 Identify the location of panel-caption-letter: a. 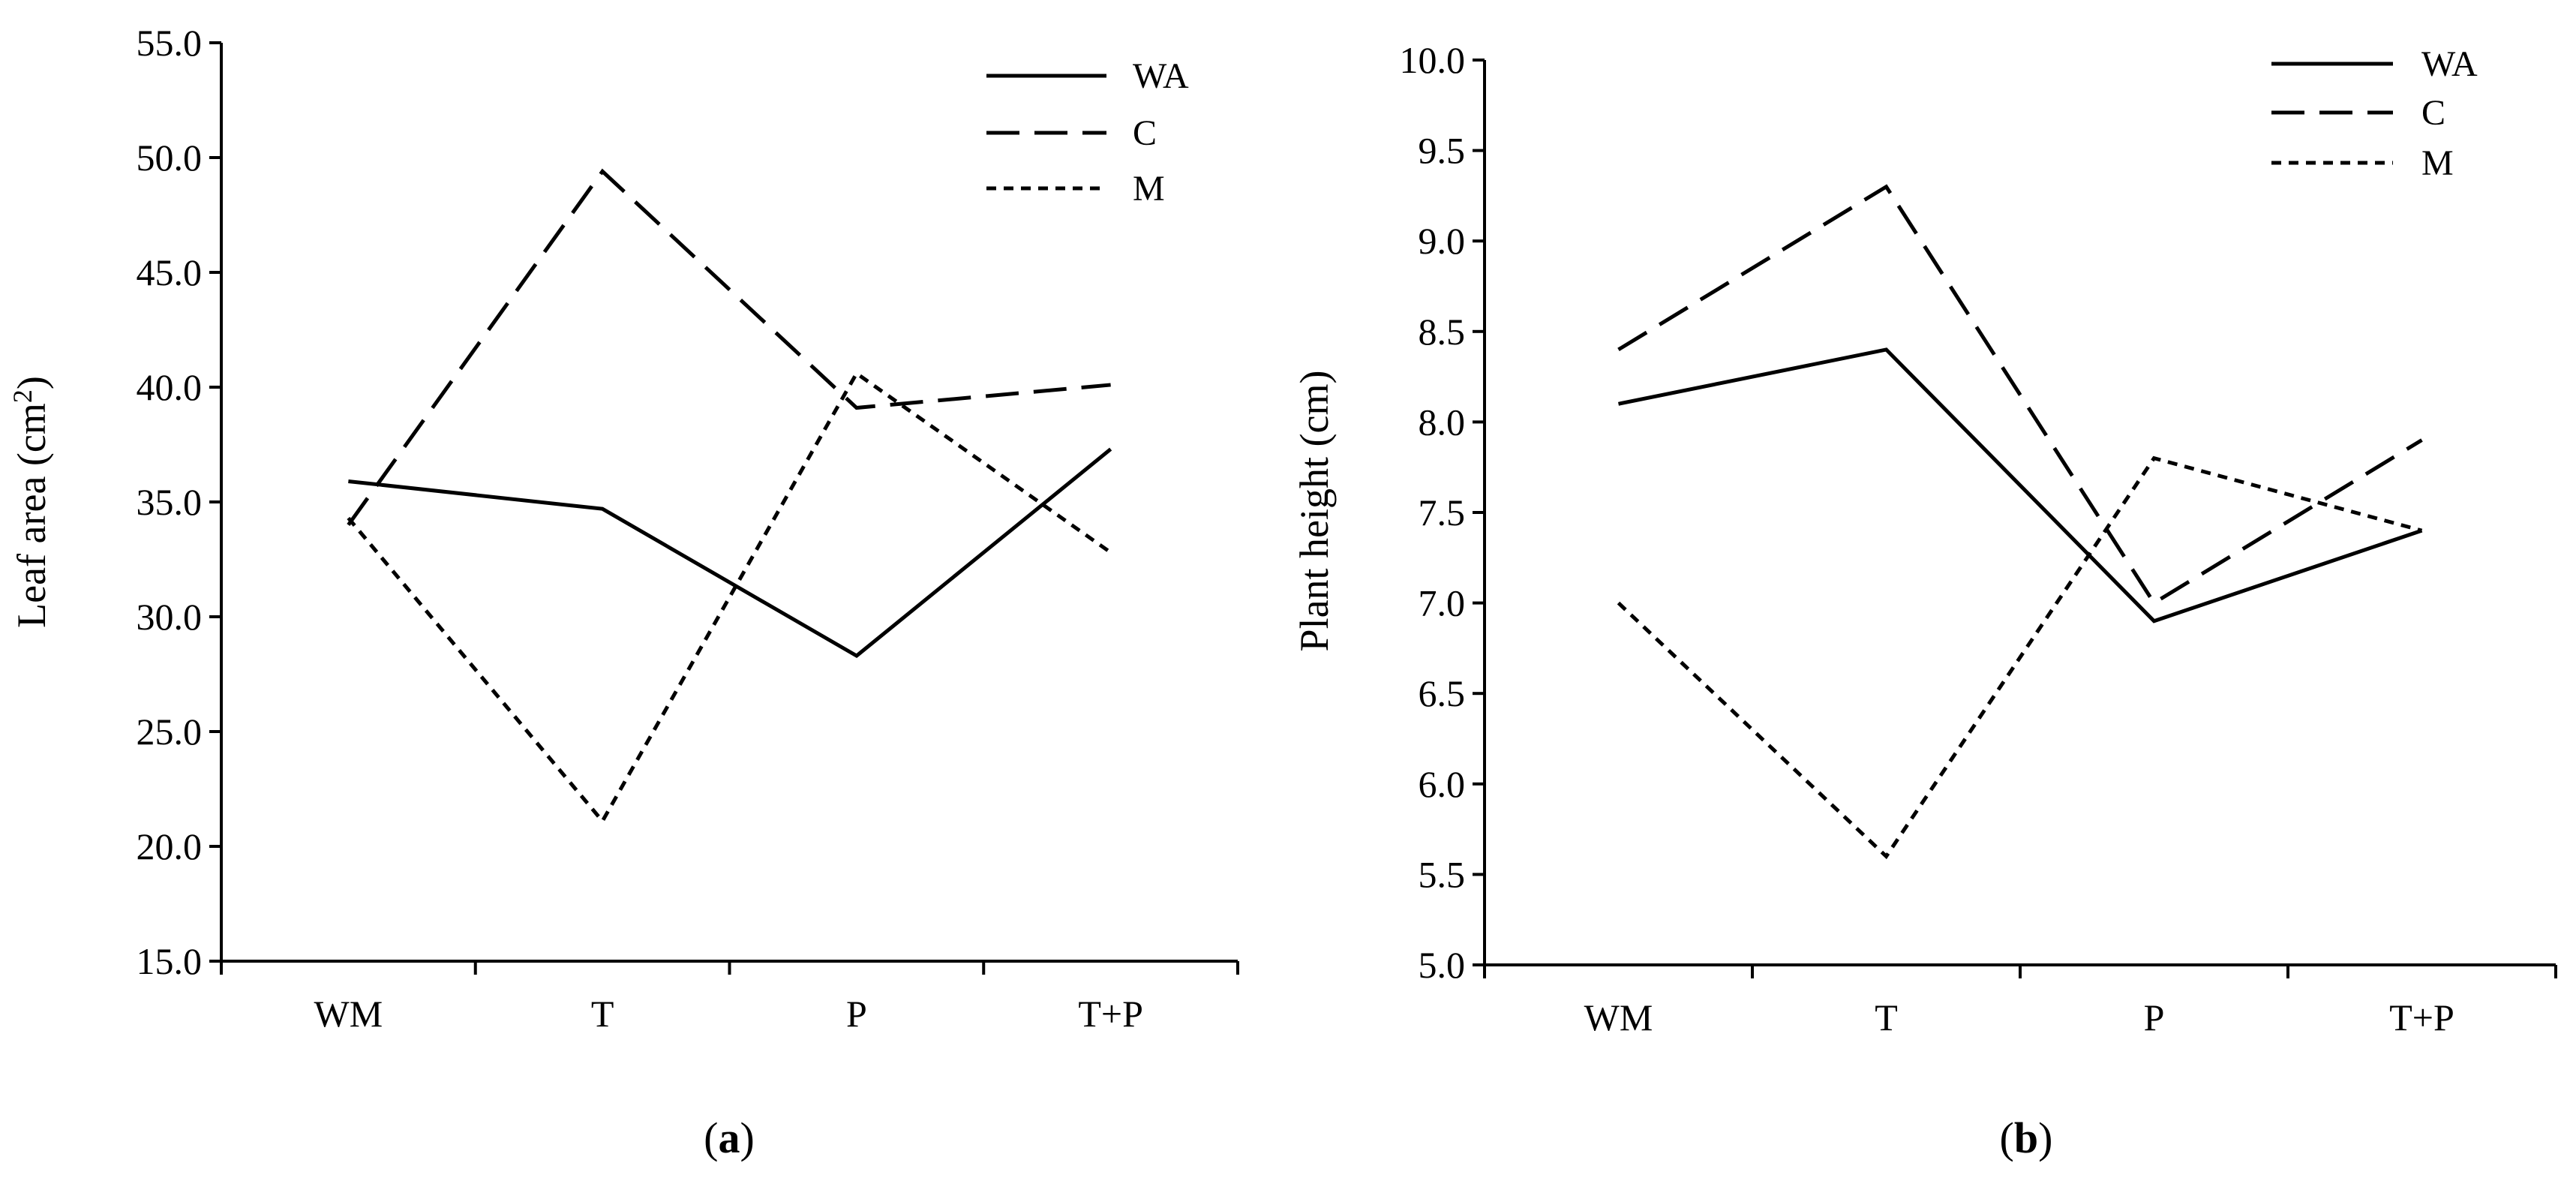
(729, 1137).